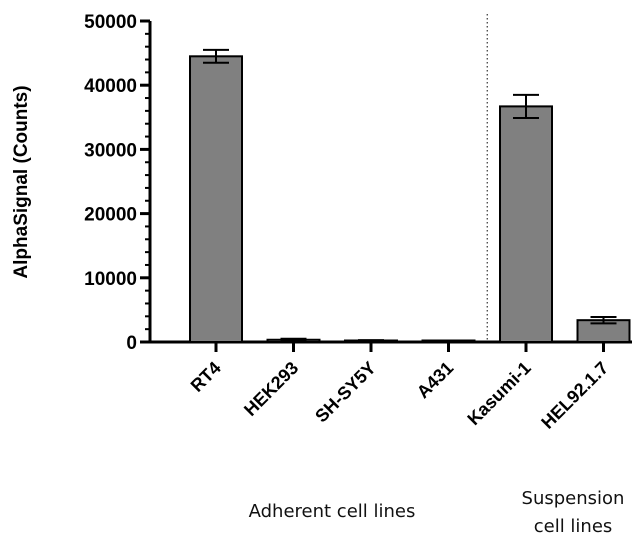 The width and height of the screenshot is (637, 550). What do you see at coordinates (110, 215) in the screenshot?
I see `y-tick-label: 20000` at bounding box center [110, 215].